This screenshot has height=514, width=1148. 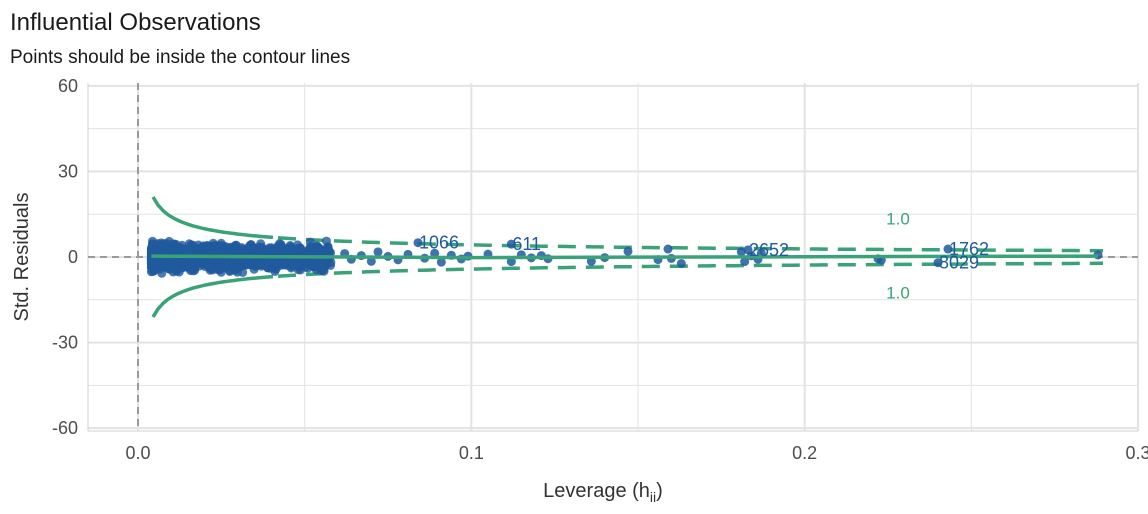 I want to click on smooth-fit-line, so click(x=625, y=257).